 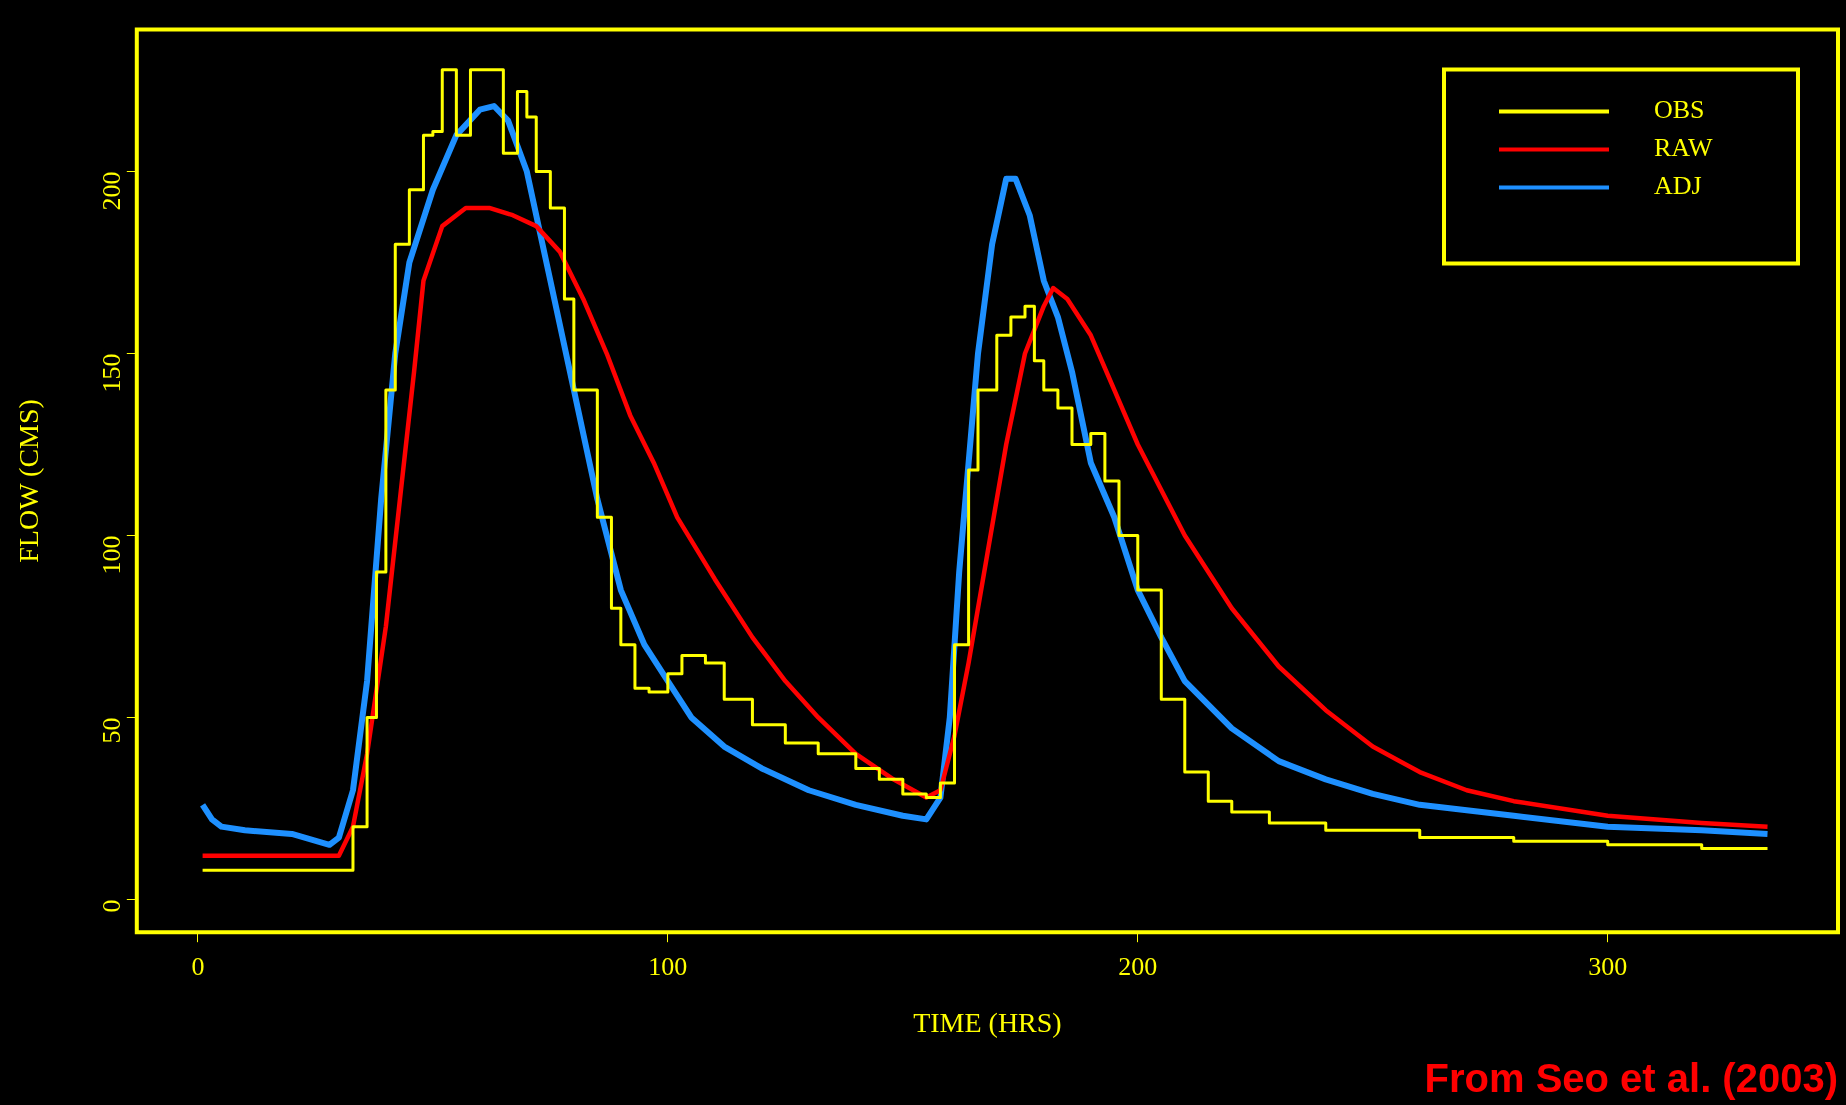 What do you see at coordinates (1138, 966) in the screenshot?
I see `x-tick-label: 200` at bounding box center [1138, 966].